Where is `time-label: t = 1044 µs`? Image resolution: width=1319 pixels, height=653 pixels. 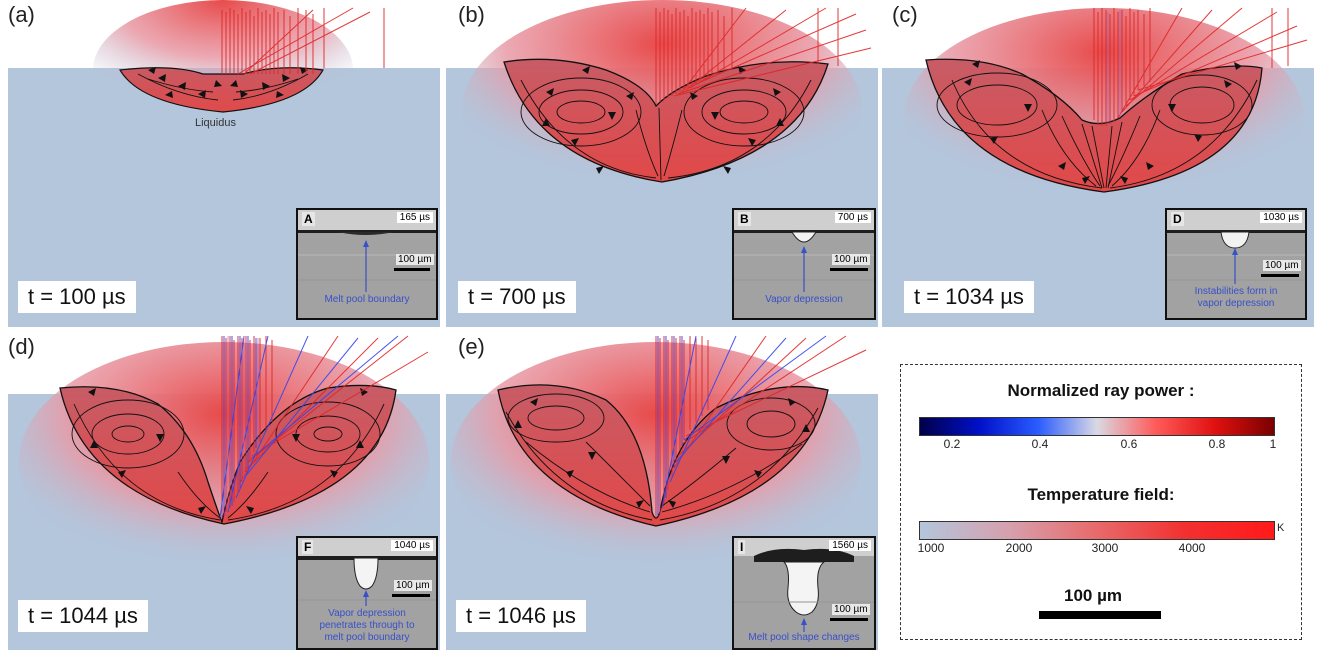 time-label: t = 1044 µs is located at coordinates (83, 616).